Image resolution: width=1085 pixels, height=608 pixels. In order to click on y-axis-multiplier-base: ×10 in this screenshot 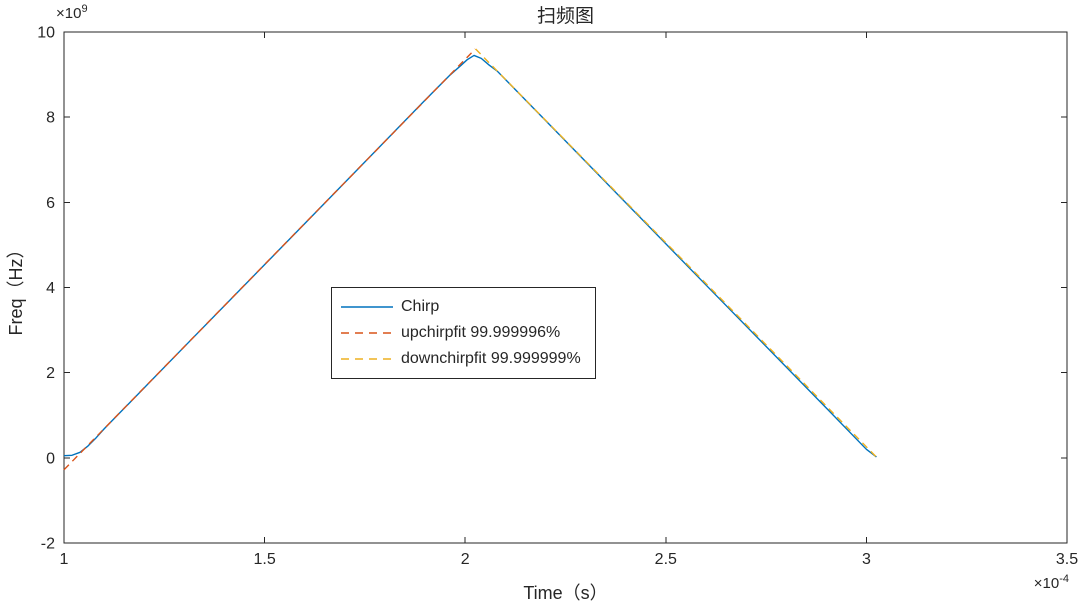, I will do `click(69, 13)`.